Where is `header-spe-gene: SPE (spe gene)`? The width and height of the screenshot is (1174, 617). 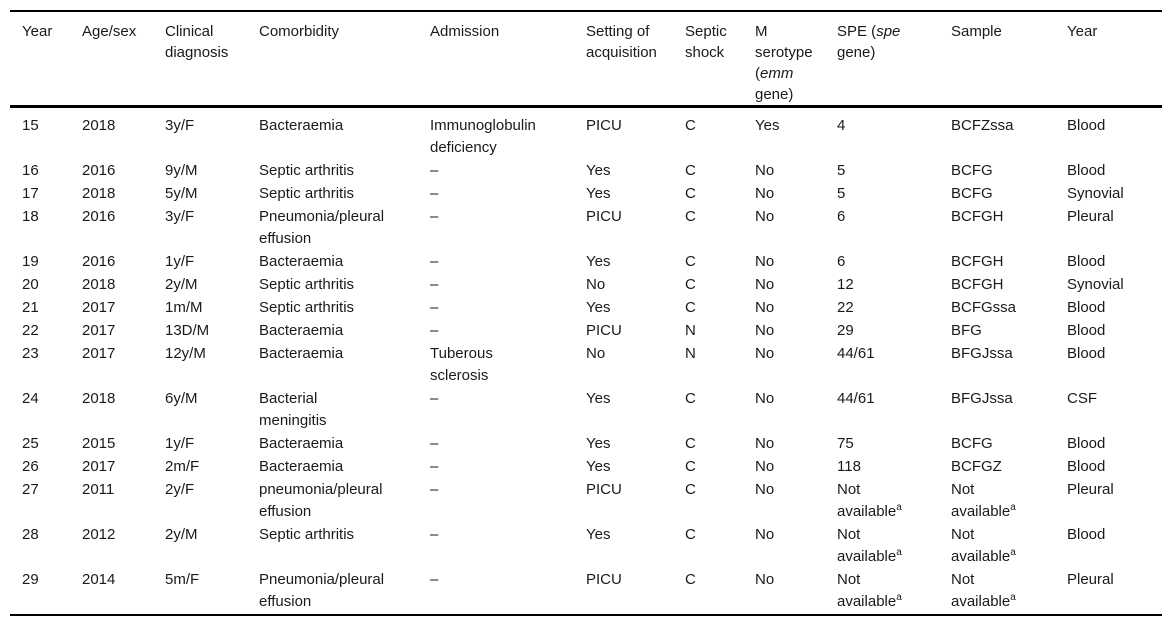
header-spe-gene: SPE (spe gene) is located at coordinates (894, 59).